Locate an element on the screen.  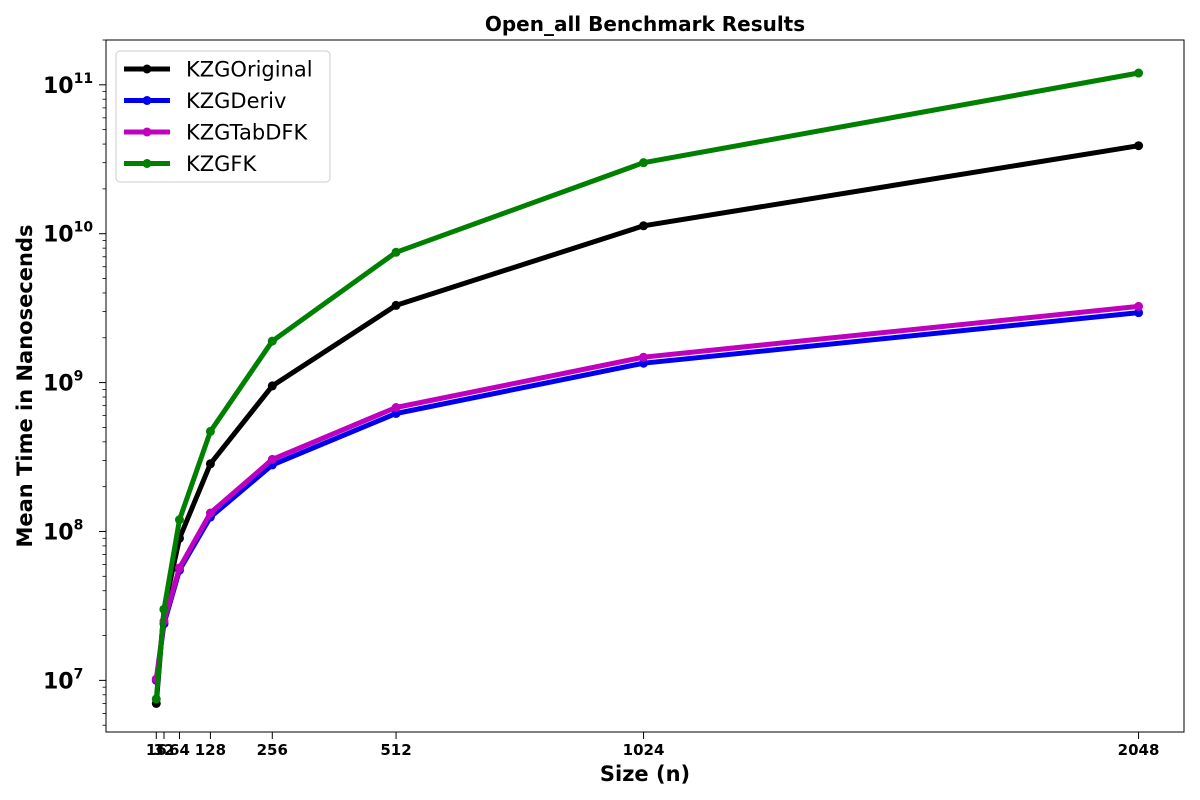
y-tick-label: 10¹¹ is located at coordinates (68, 85).